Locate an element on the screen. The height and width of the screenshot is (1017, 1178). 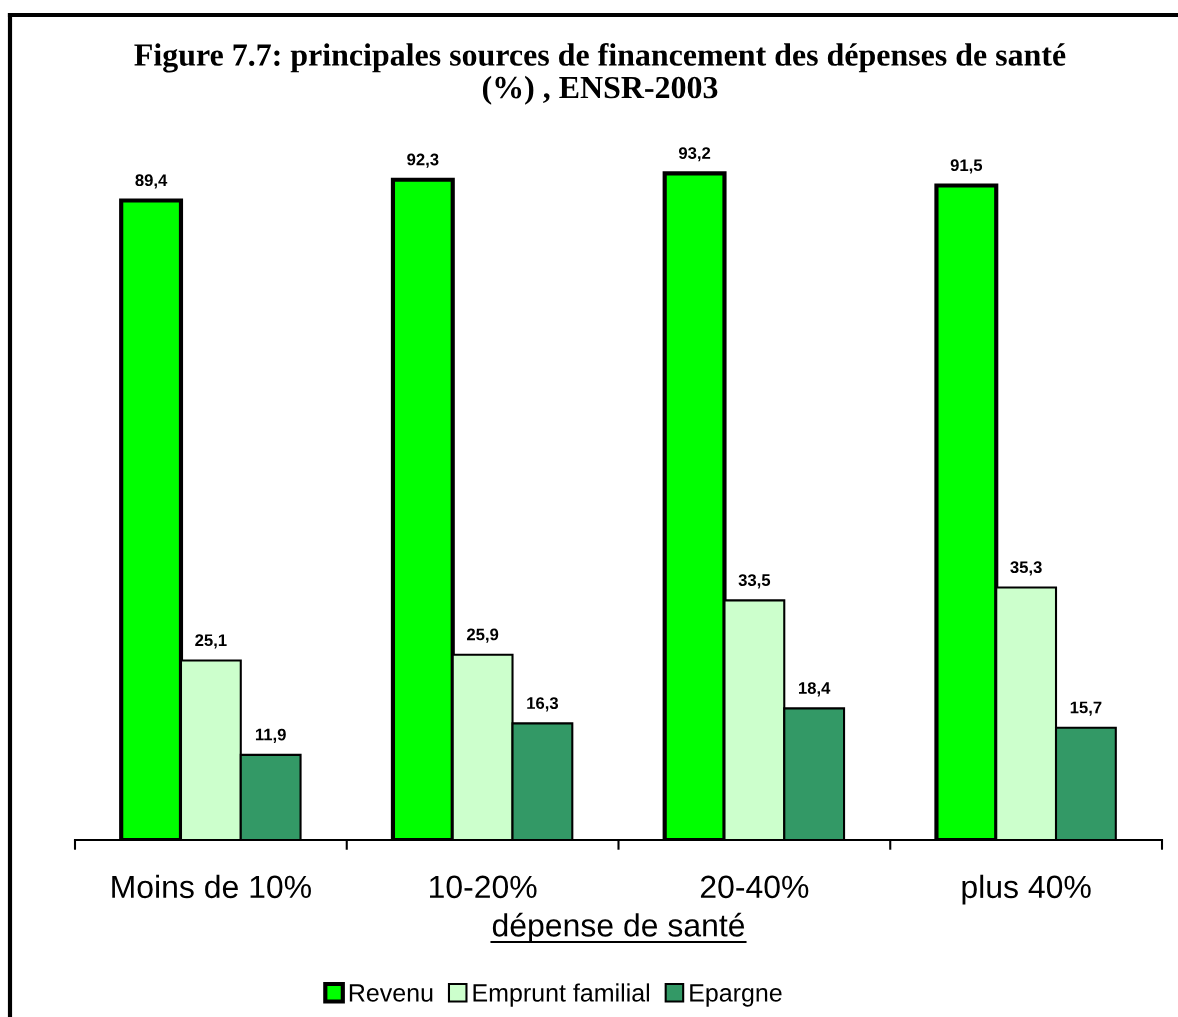
data-label: 89,4 is located at coordinates (151, 181).